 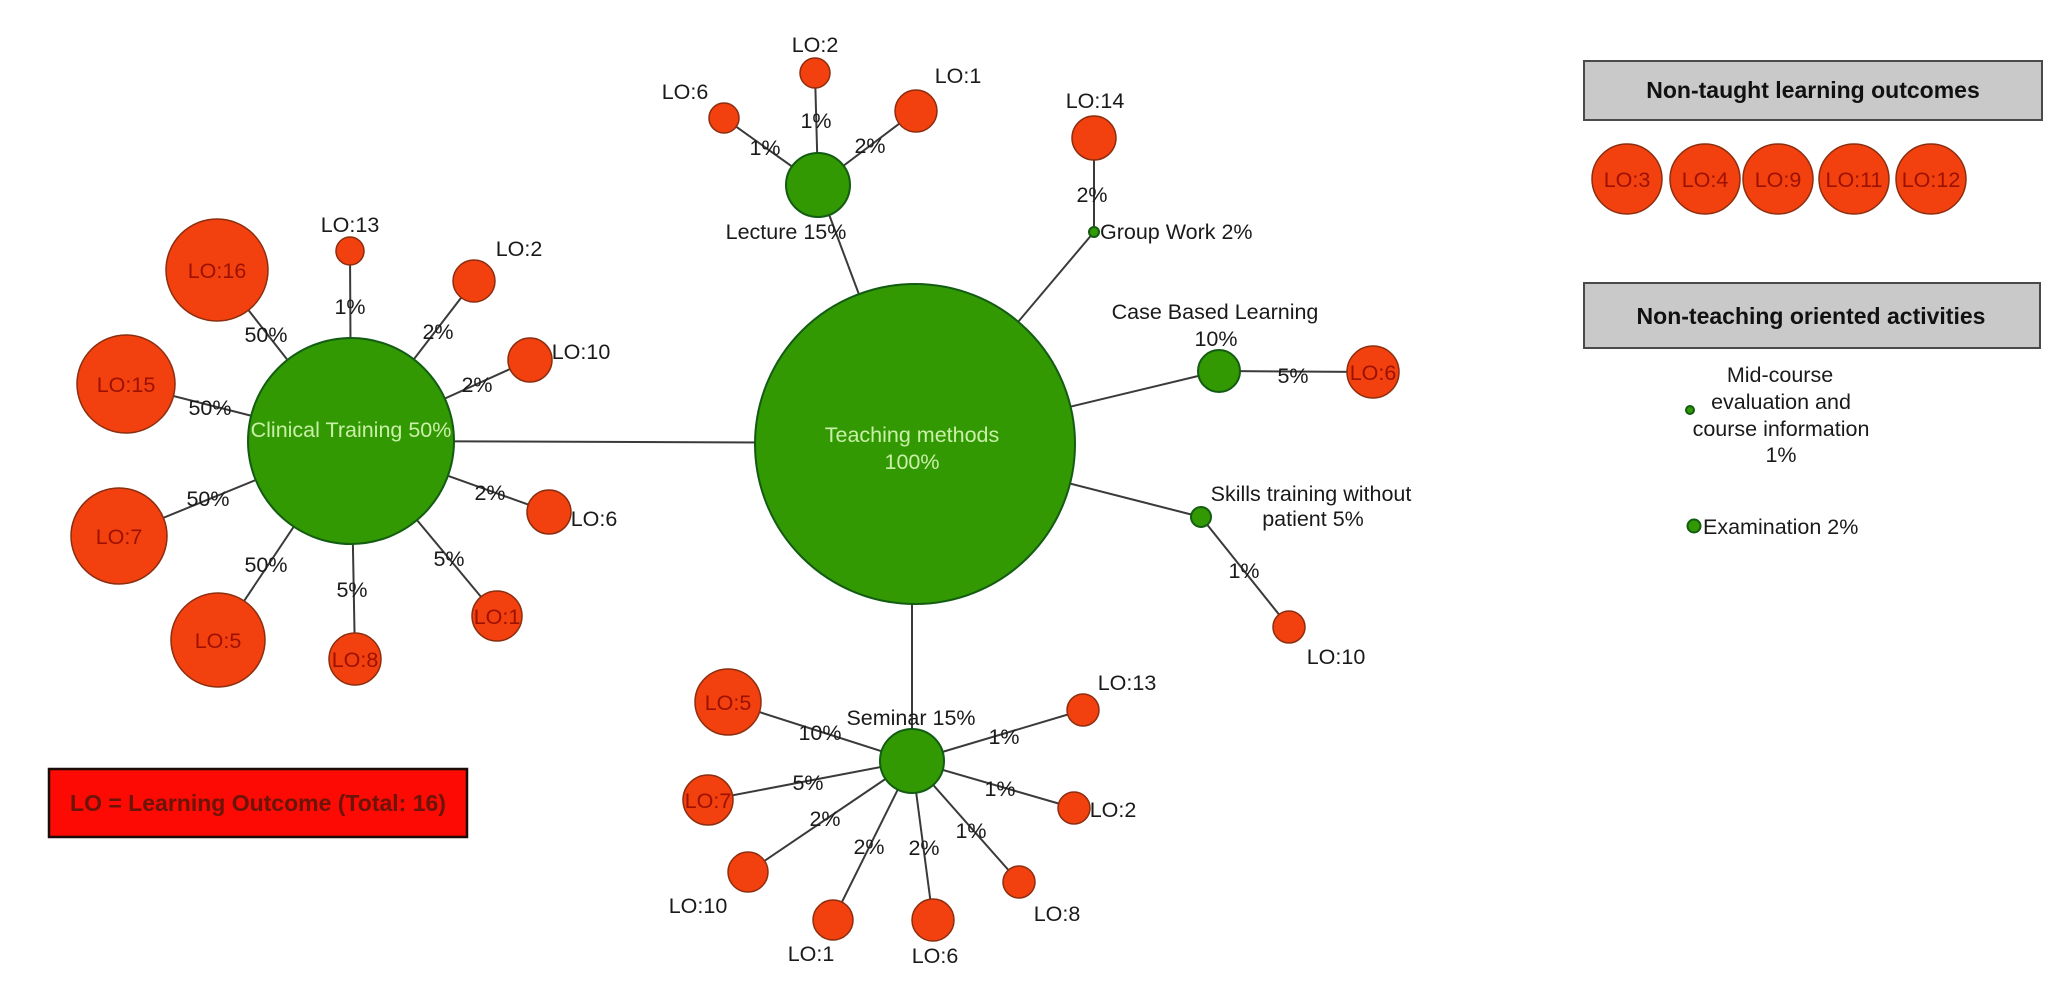 What do you see at coordinates (1215, 312) in the screenshot?
I see `svg-text: Case Based Learning` at bounding box center [1215, 312].